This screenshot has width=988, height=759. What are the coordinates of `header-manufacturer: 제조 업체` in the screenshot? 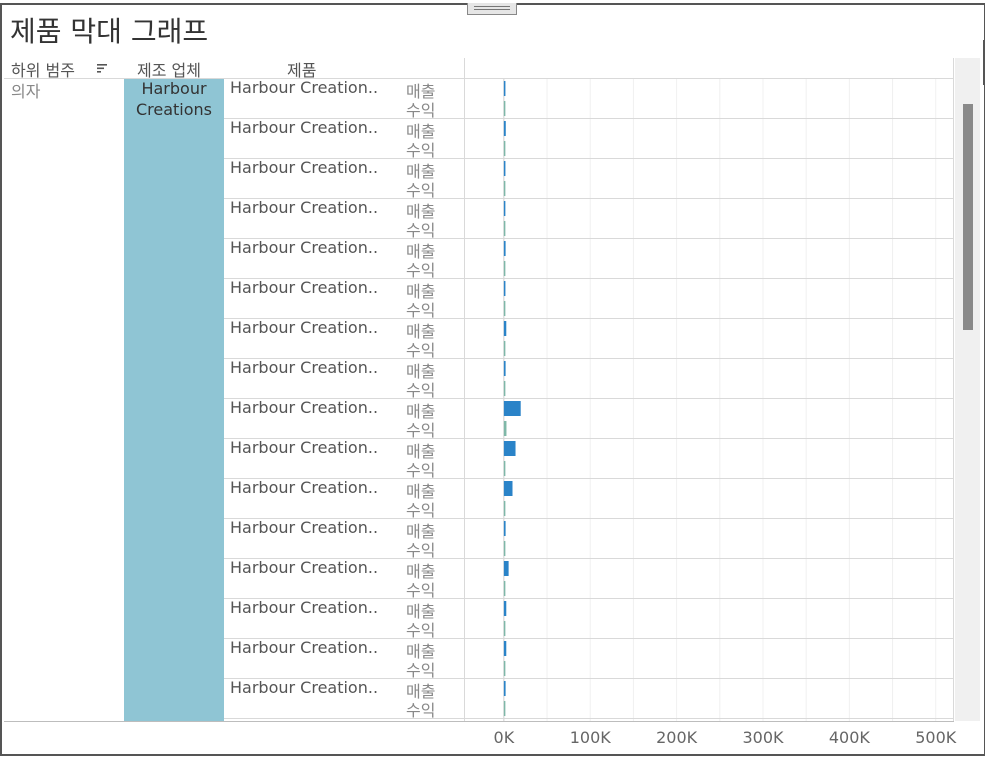 It's located at (169, 70).